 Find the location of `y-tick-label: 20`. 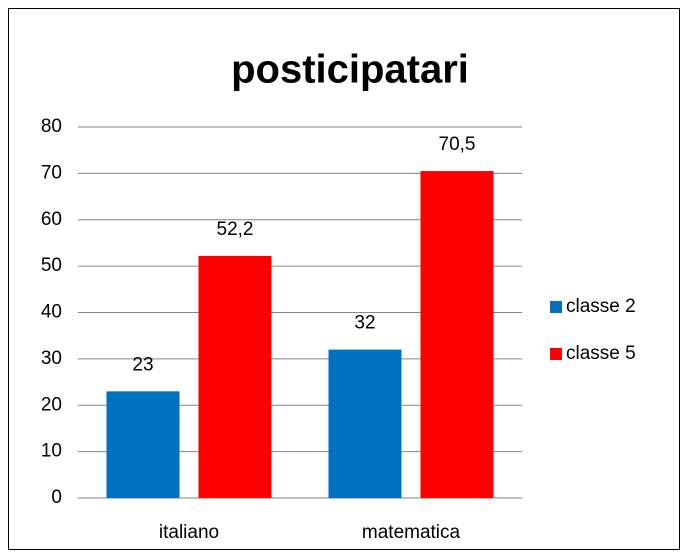

y-tick-label: 20 is located at coordinates (51, 404).